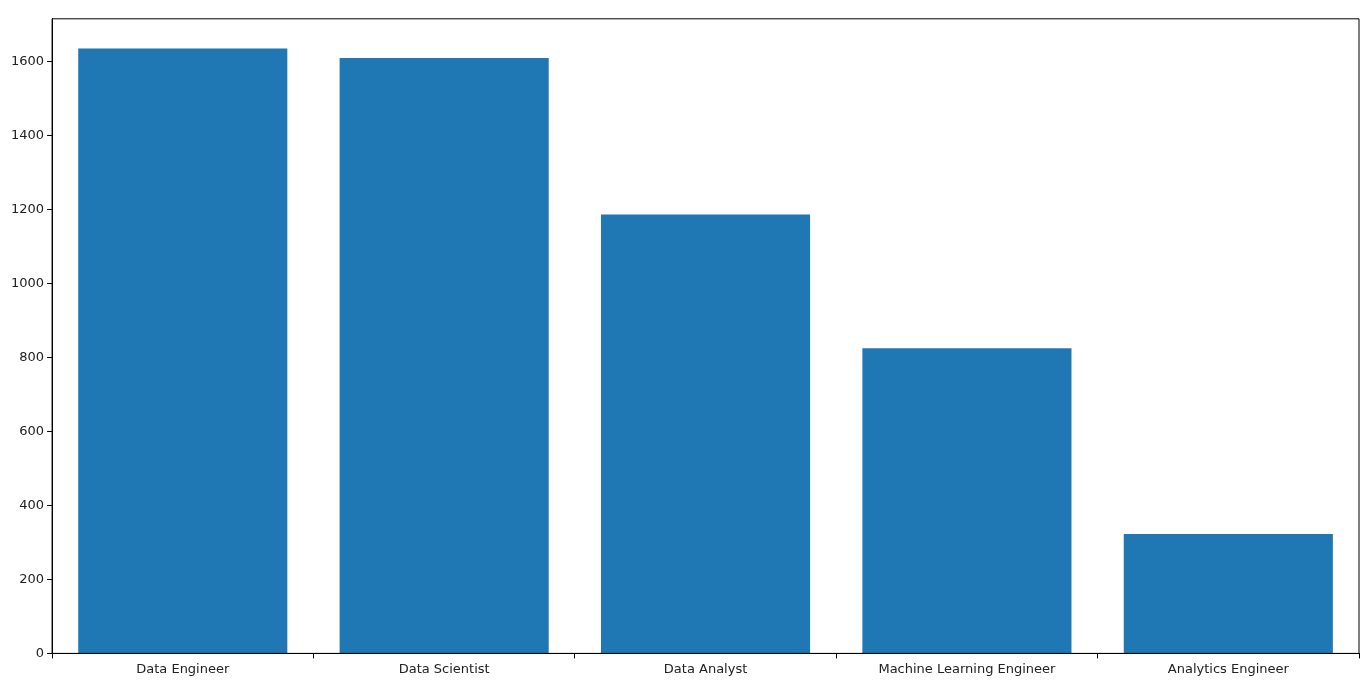 The width and height of the screenshot is (1371, 688). What do you see at coordinates (183, 668) in the screenshot?
I see `x-tick-label: Data Engineer` at bounding box center [183, 668].